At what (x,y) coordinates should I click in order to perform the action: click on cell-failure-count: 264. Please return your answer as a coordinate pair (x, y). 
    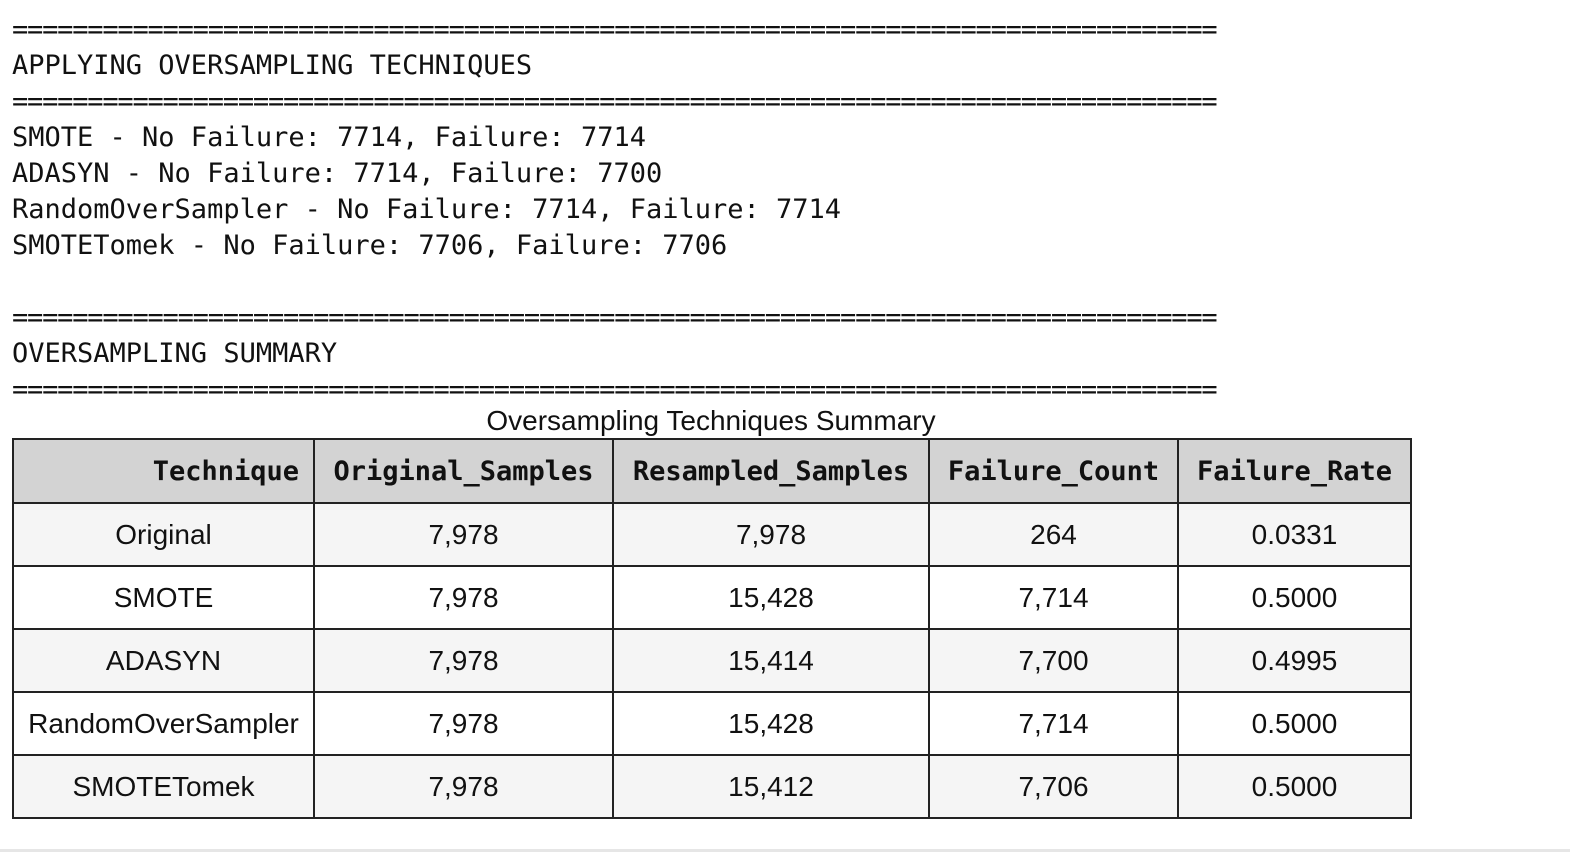
    Looking at the image, I should click on (1053, 534).